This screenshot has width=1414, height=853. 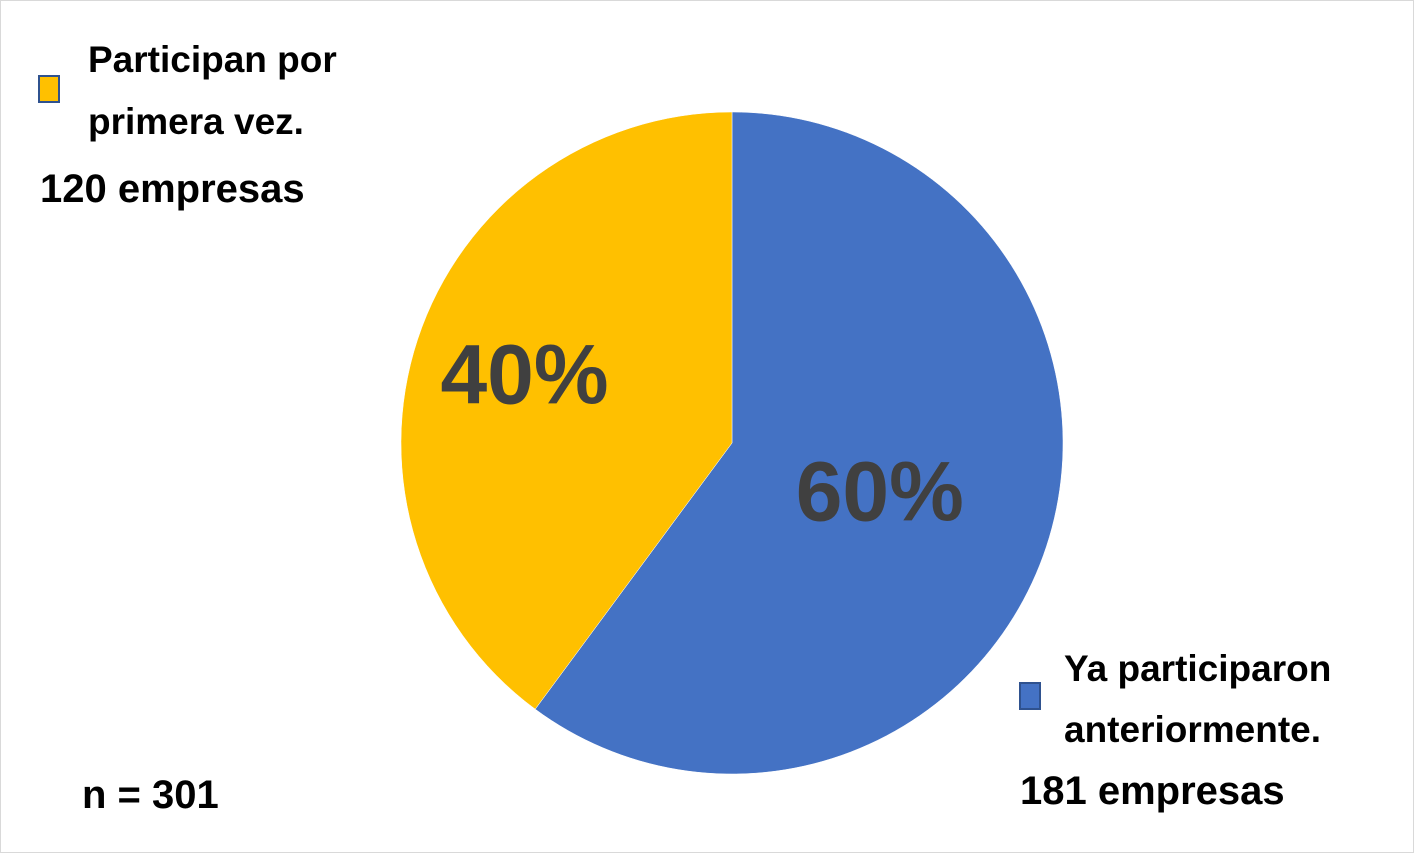 I want to click on legend-label-first-time-line1: Participan por, so click(x=212, y=59).